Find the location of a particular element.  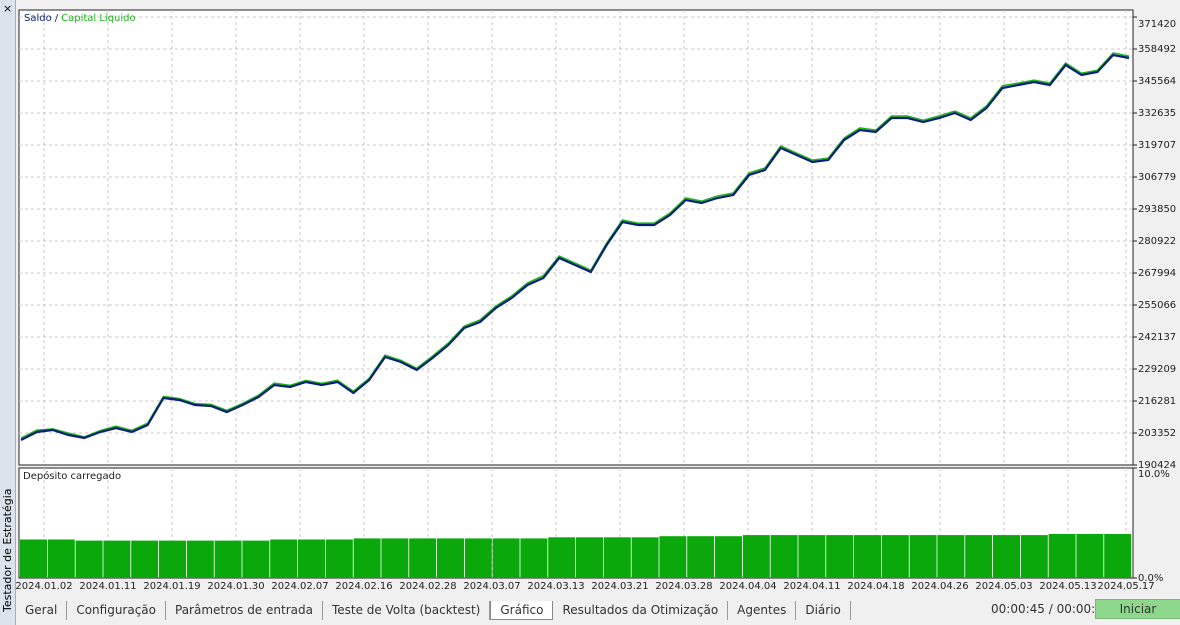

y-tick-label: 203352 is located at coordinates (1157, 433).